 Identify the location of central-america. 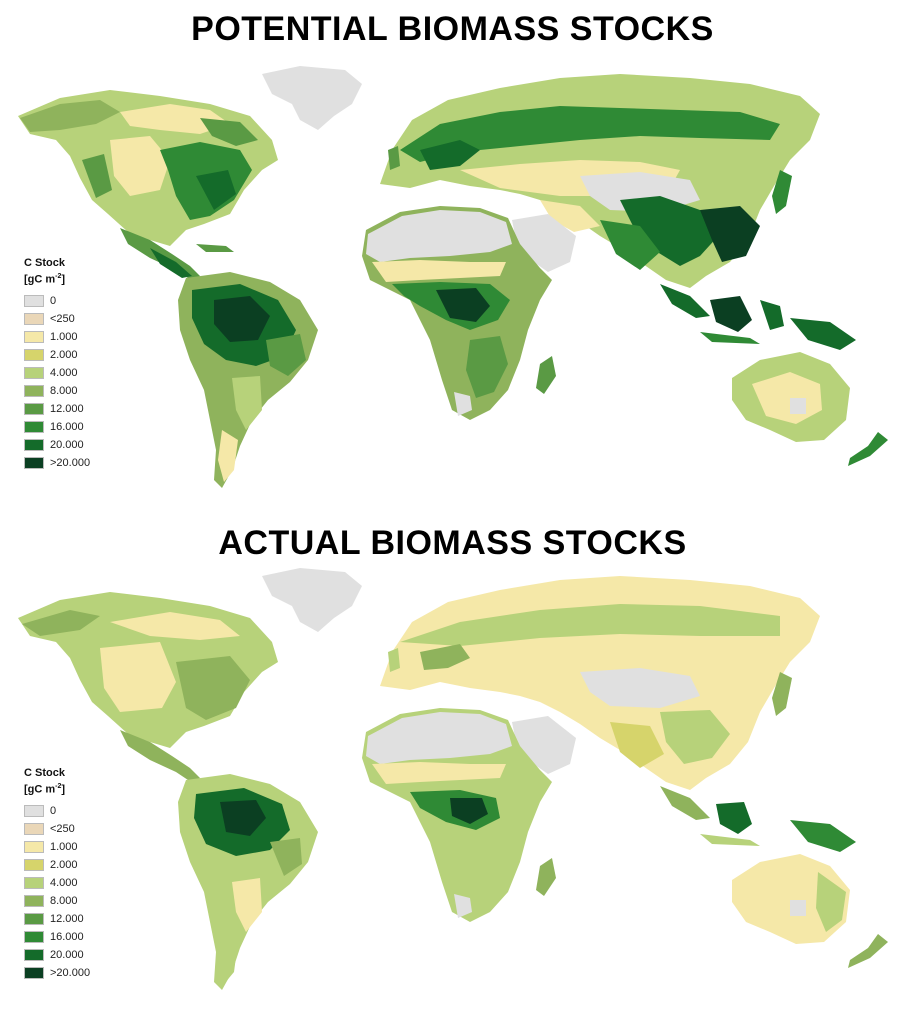
(160, 757).